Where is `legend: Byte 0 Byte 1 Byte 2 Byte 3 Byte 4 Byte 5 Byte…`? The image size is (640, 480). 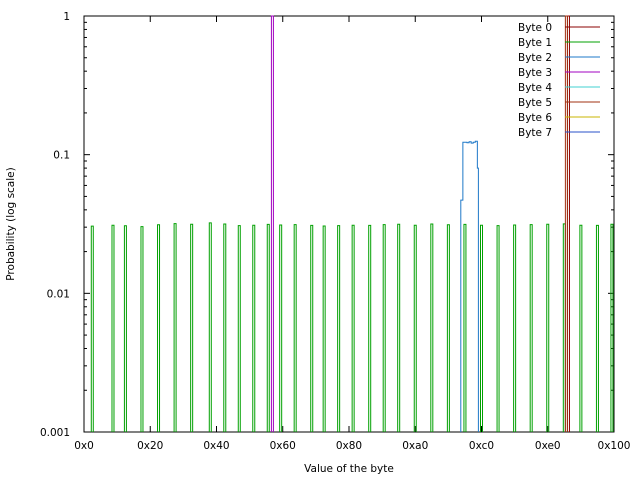
legend: Byte 0 Byte 1 Byte 2 Byte 3 Byte 4 Byte 5 Byte… is located at coordinates (559, 80).